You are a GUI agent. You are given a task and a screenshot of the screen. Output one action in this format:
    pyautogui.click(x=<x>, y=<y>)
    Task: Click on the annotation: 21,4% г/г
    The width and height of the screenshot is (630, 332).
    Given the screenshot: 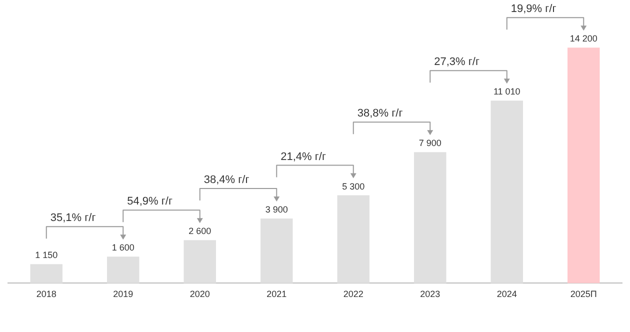 What is the action you would take?
    pyautogui.click(x=303, y=156)
    